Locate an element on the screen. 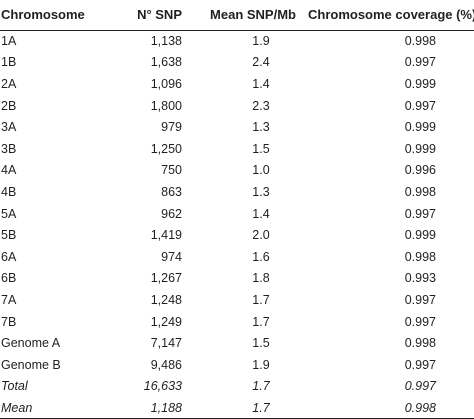  table-row: Genome B 9,486 1.9 0.997 is located at coordinates (237, 365).